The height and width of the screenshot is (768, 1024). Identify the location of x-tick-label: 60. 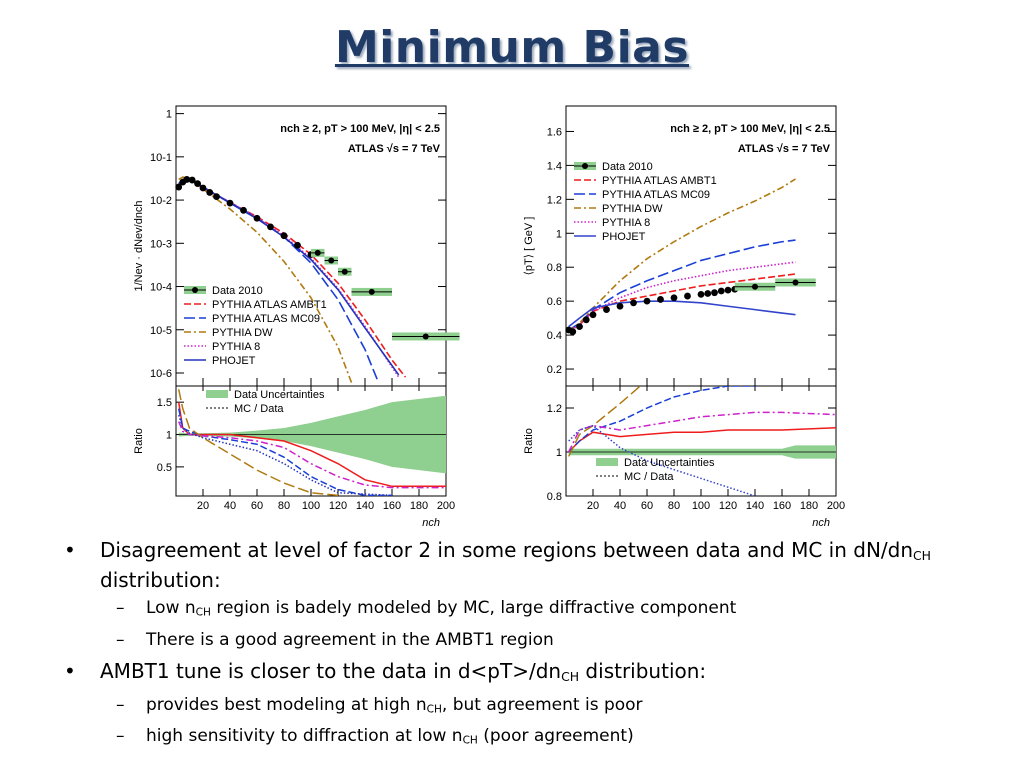
(257, 506).